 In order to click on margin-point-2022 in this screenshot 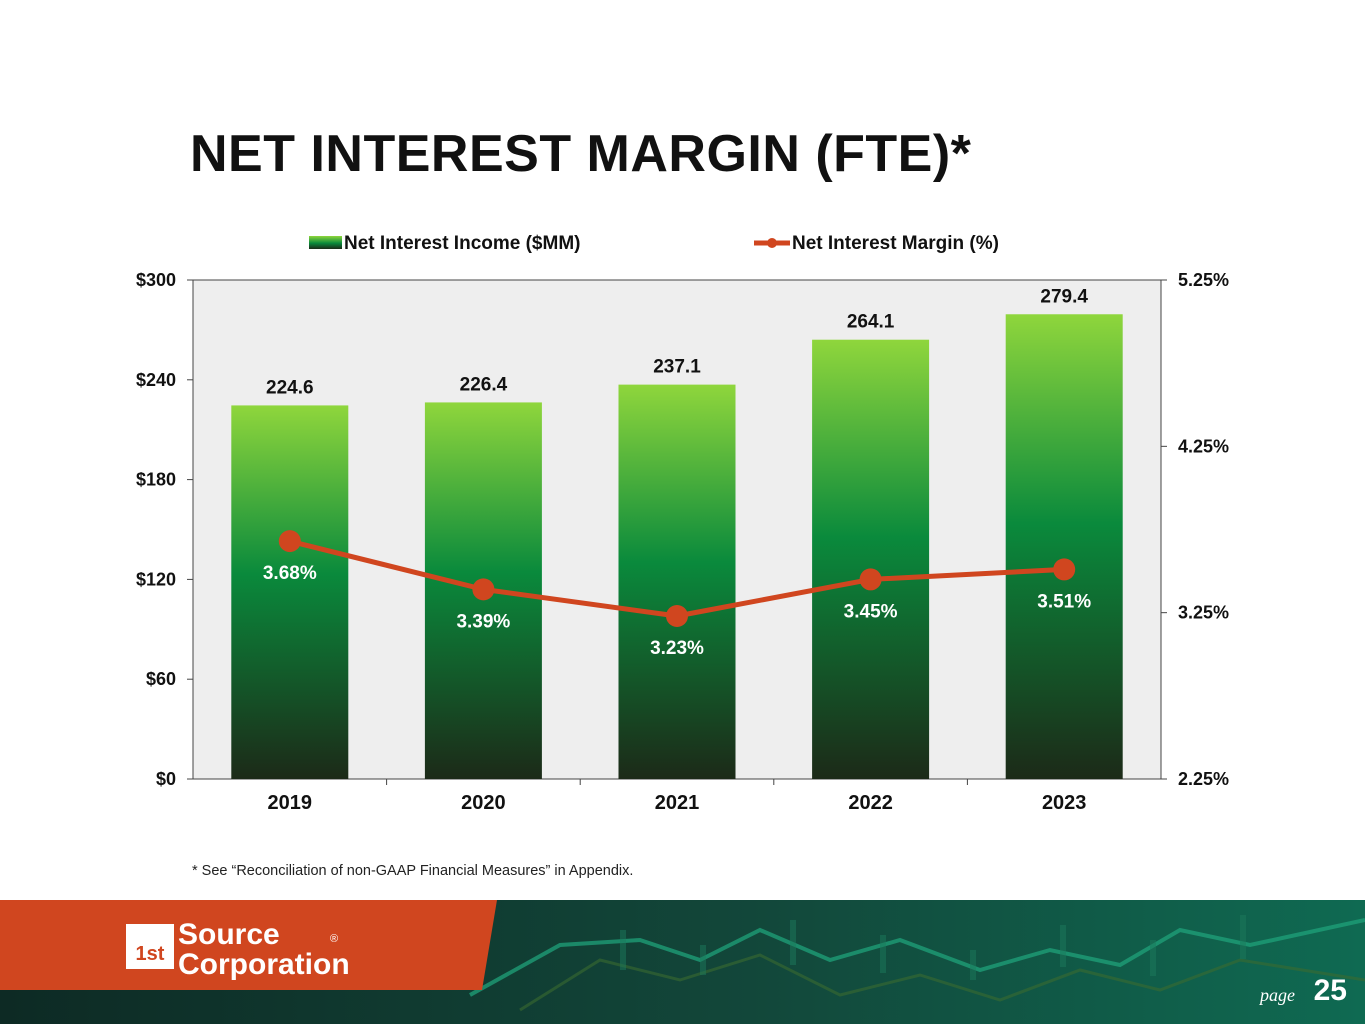, I will do `click(870, 579)`.